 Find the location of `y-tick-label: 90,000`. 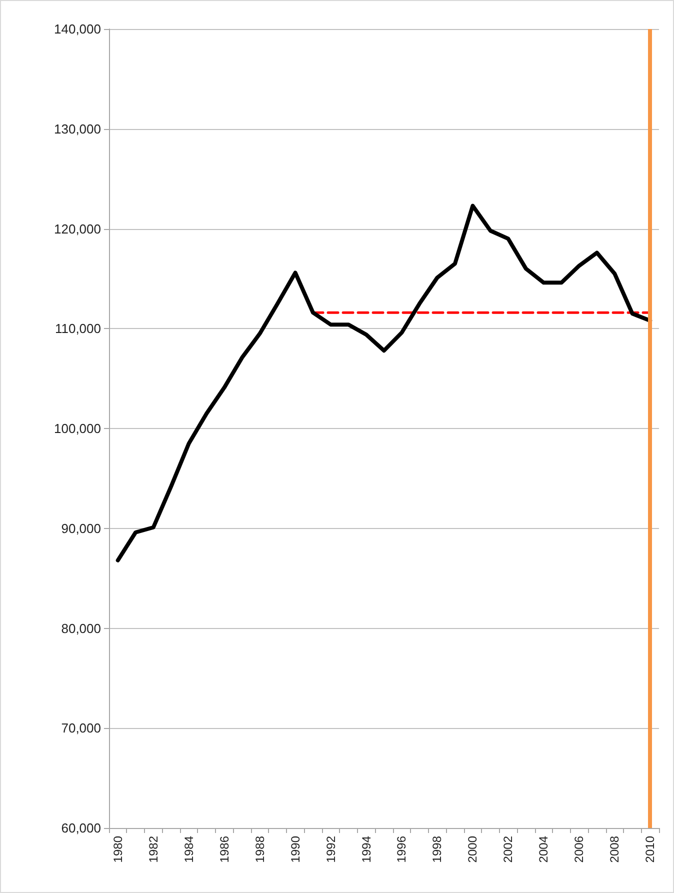

y-tick-label: 90,000 is located at coordinates (81, 528).